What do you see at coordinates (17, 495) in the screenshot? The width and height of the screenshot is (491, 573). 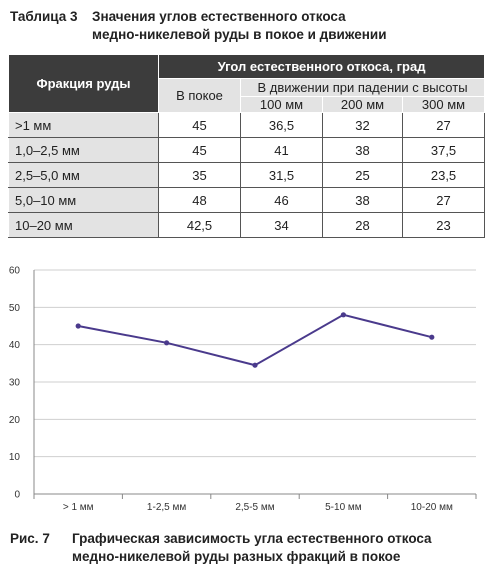 I see `y-tick-label: 0` at bounding box center [17, 495].